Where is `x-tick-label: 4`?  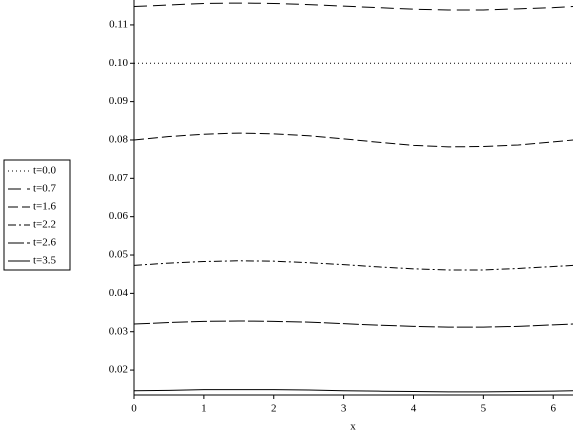 x-tick-label: 4 is located at coordinates (414, 409).